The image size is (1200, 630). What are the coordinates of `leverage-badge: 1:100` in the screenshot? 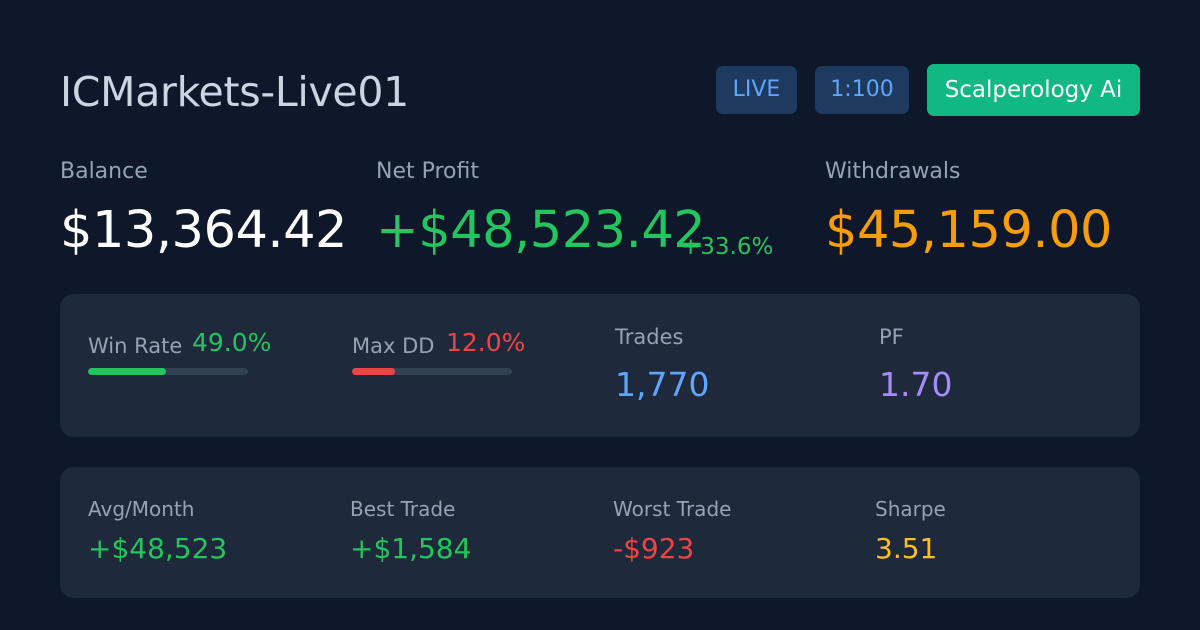 It's located at (862, 90).